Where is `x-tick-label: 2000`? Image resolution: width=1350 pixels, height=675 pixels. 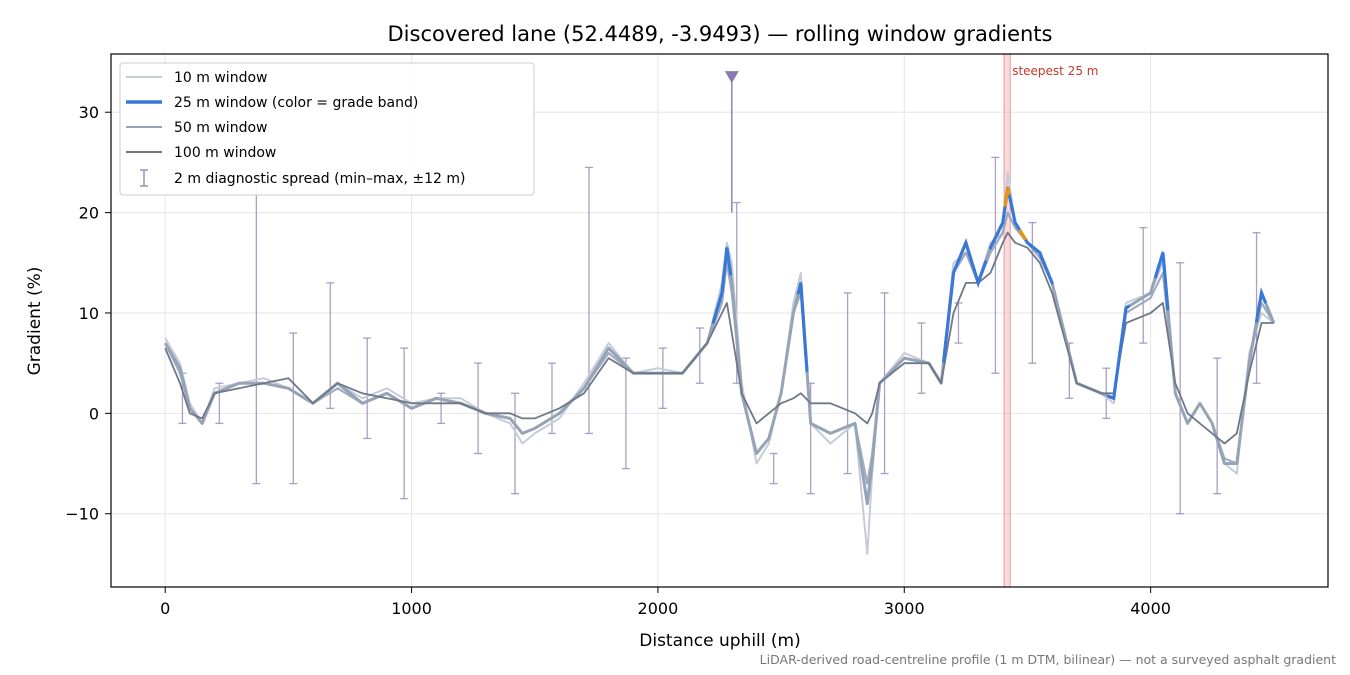
x-tick-label: 2000 is located at coordinates (658, 608).